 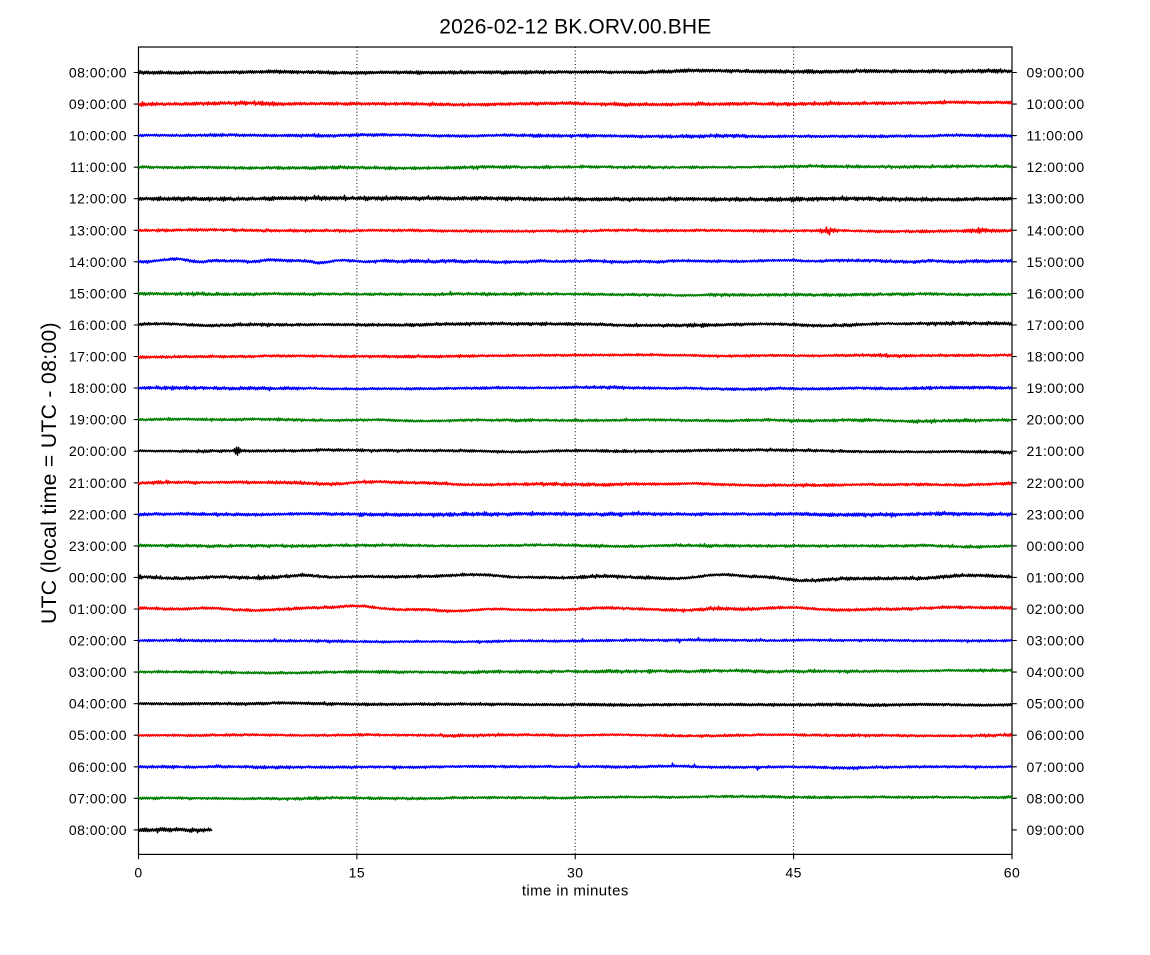 What do you see at coordinates (1012, 873) in the screenshot?
I see `svg-text: 60` at bounding box center [1012, 873].